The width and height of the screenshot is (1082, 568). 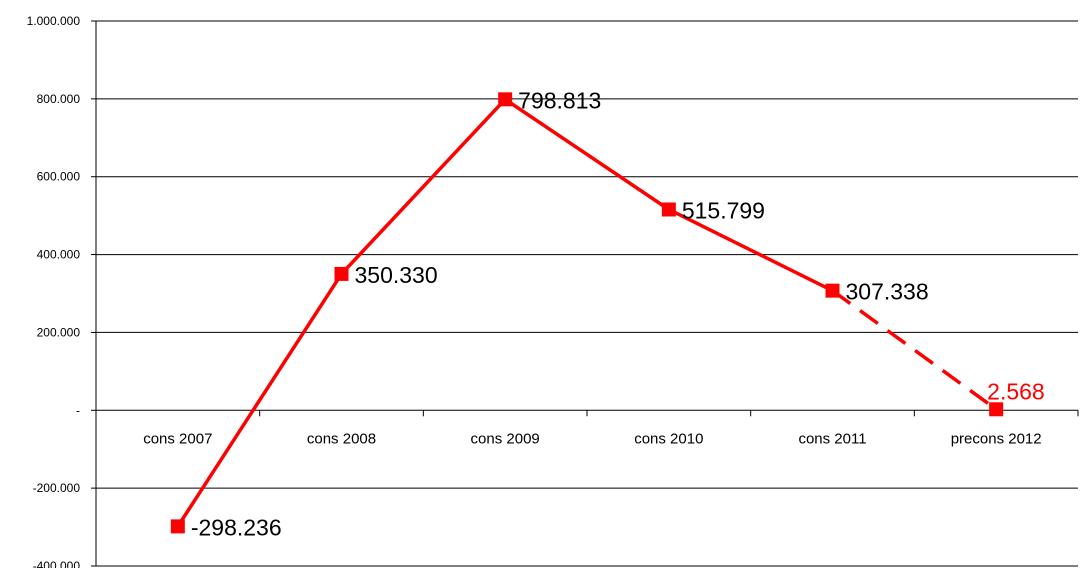 What do you see at coordinates (723, 210) in the screenshot?
I see `data-label: 515.799` at bounding box center [723, 210].